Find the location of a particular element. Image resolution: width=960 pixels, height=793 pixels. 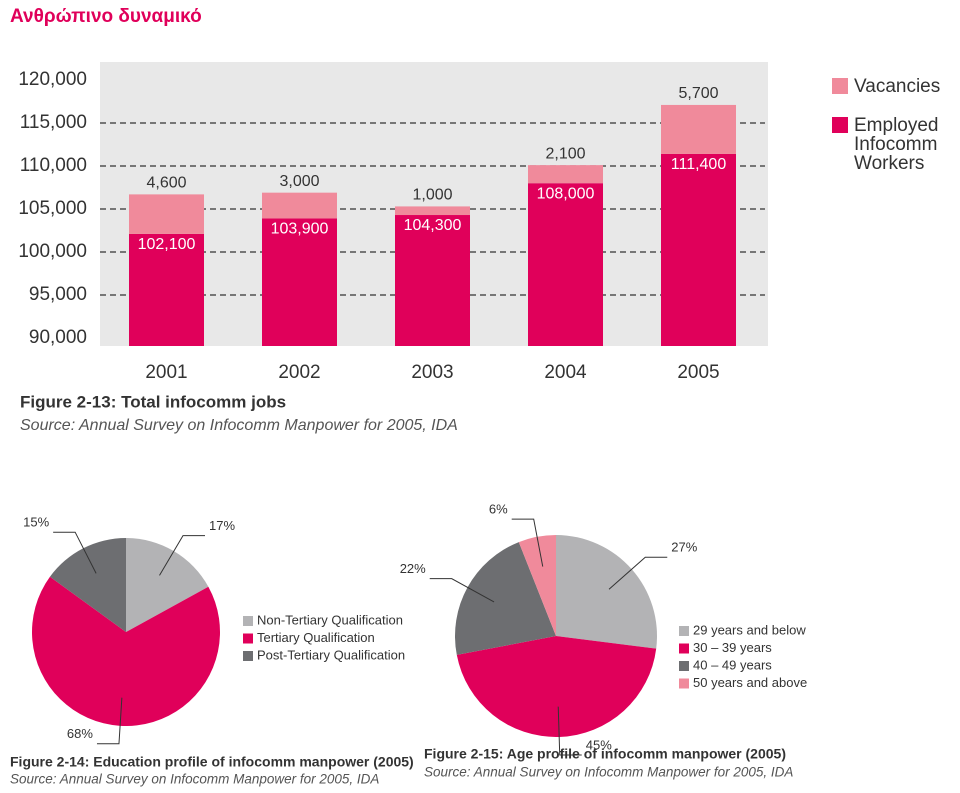

legend-label: Non-Tertiary Qualification is located at coordinates (330, 619).